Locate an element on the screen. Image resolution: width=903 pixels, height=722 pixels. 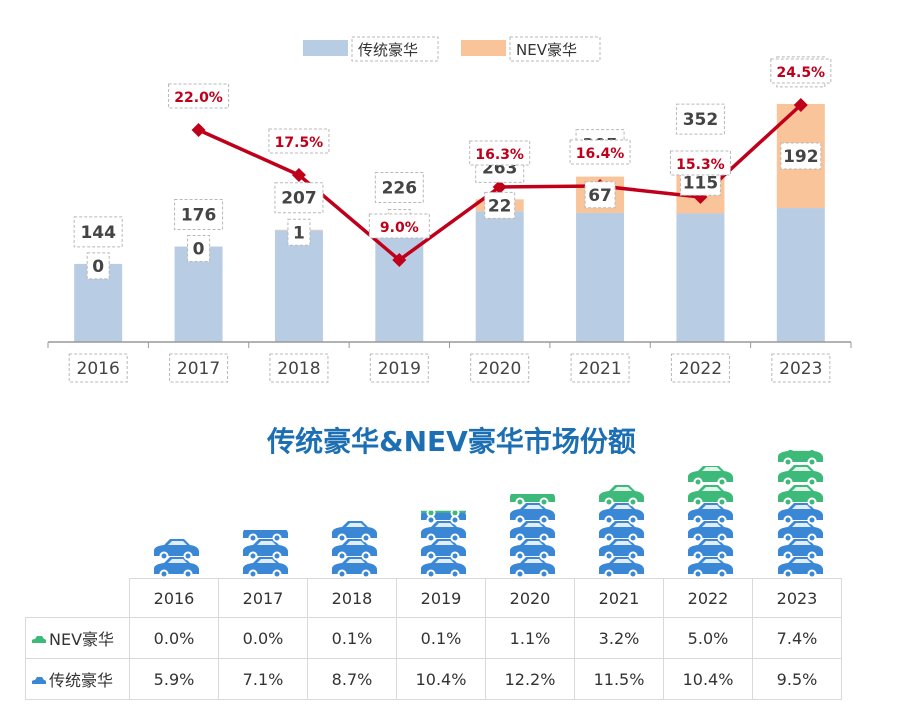
total-value-label-2019-text: 226 is located at coordinates (400, 188).